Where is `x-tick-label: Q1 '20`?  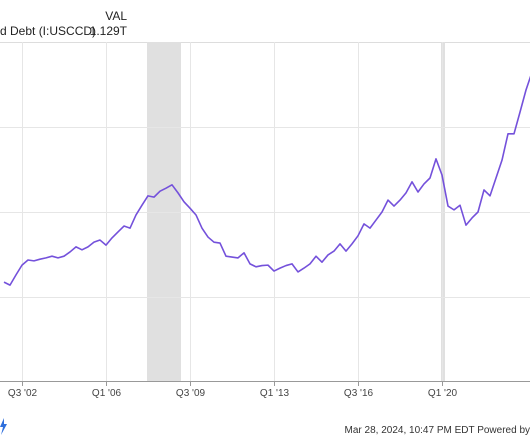
x-tick-label: Q1 '20 is located at coordinates (443, 393).